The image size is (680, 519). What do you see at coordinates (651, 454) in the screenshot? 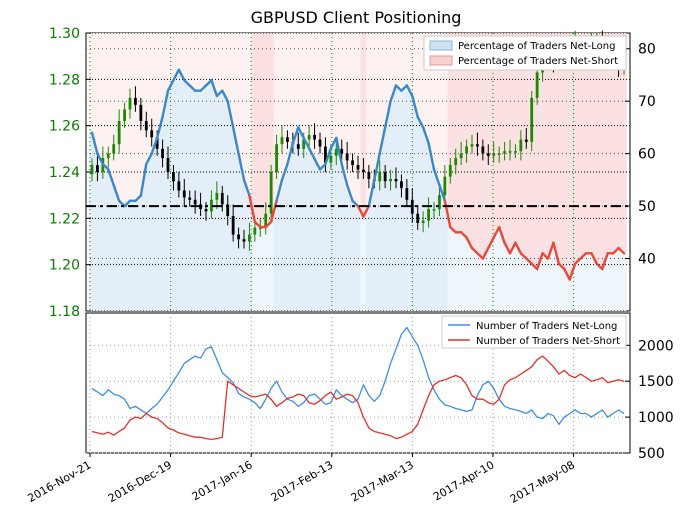
I see `count-tick-label: 500` at bounding box center [651, 454].